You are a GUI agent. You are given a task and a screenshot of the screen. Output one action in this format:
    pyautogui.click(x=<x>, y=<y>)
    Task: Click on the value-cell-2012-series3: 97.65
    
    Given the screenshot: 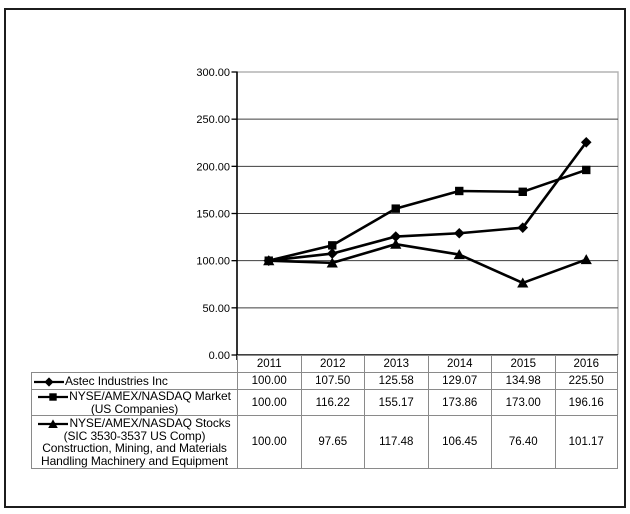 What is the action you would take?
    pyautogui.click(x=332, y=442)
    